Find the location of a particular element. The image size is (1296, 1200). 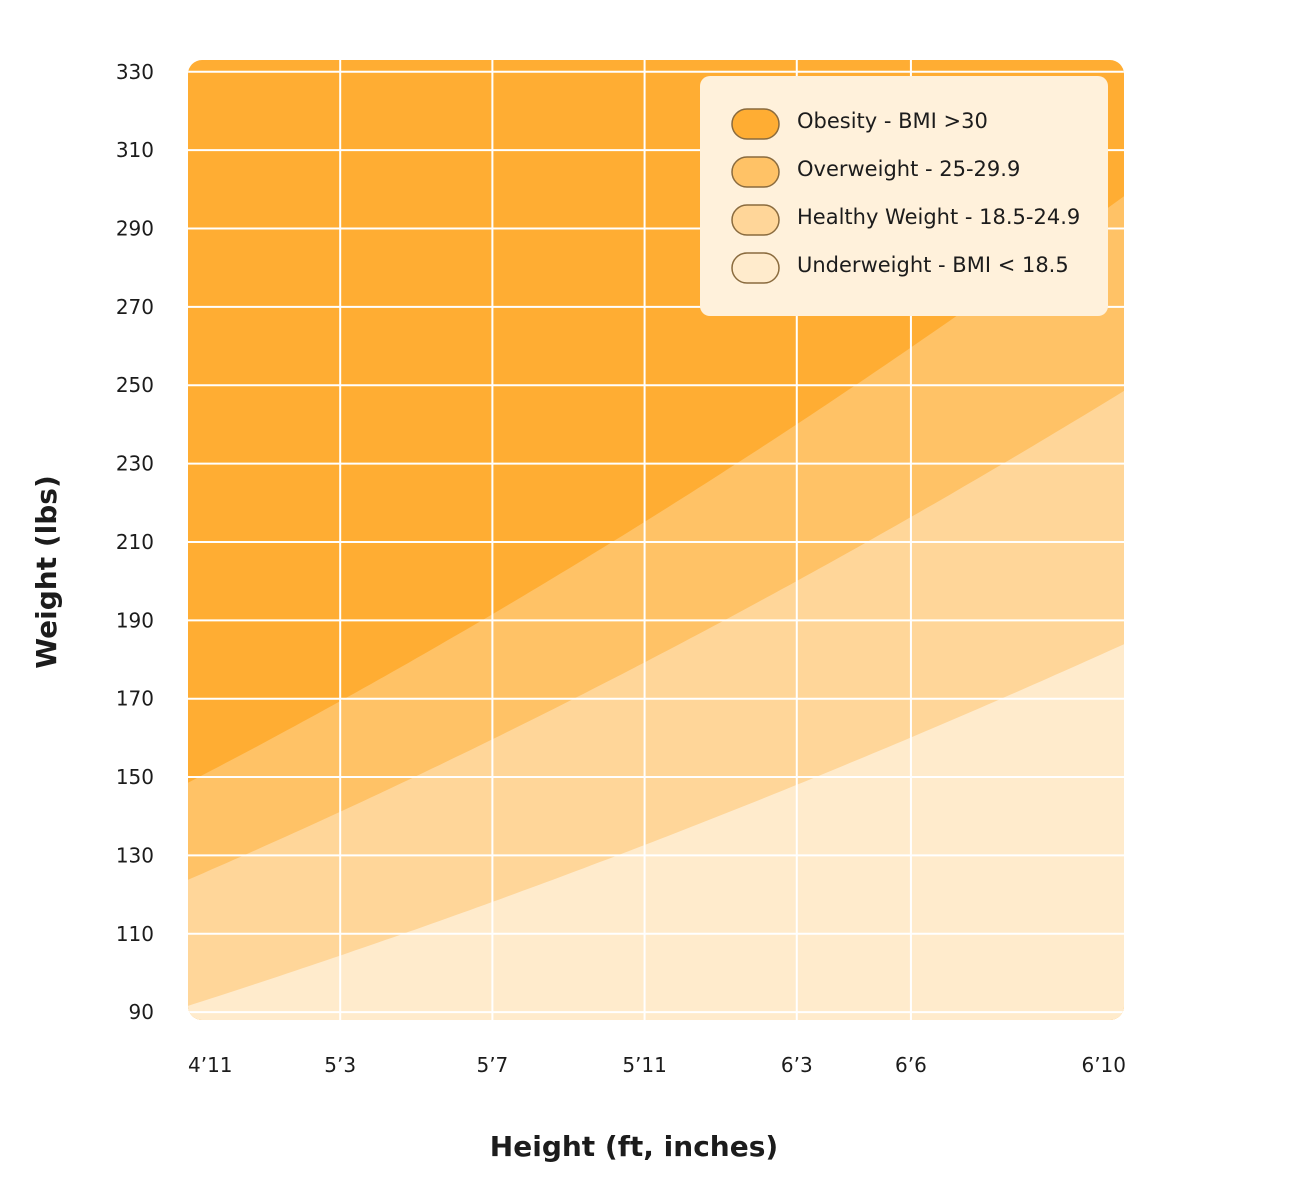

y-axis: 330 310 290 270 250 230 210 190 170 150 130 110 90 is located at coordinates (135, 542).